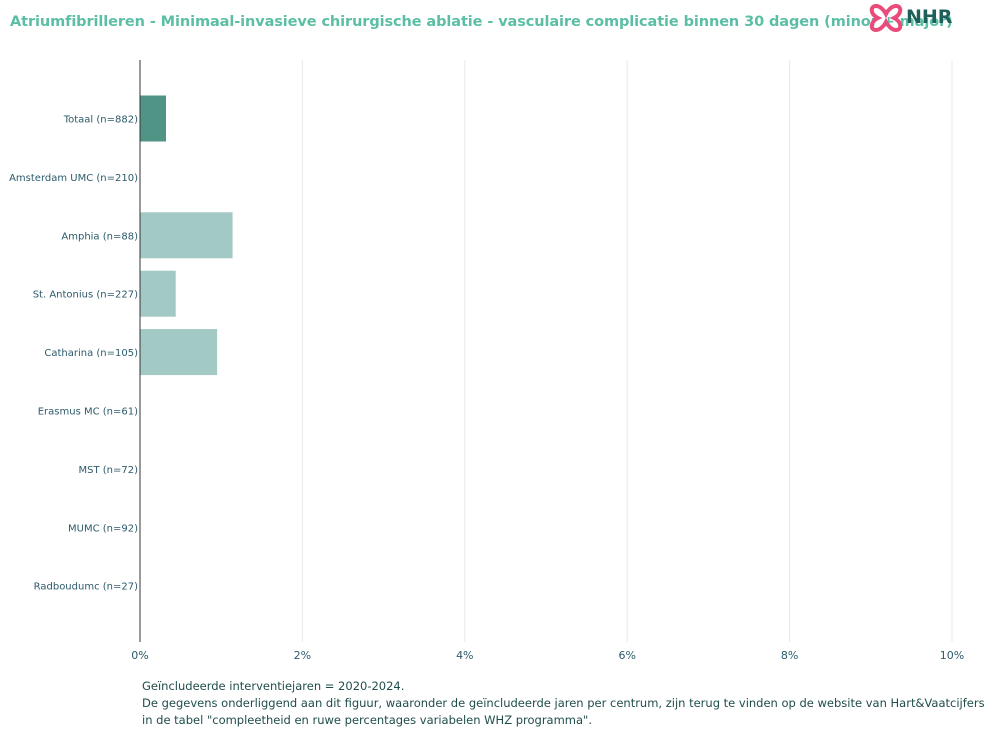  Describe the element at coordinates (73, 178) in the screenshot. I see `category-label: Amsterdam UMC (n=210)` at that location.